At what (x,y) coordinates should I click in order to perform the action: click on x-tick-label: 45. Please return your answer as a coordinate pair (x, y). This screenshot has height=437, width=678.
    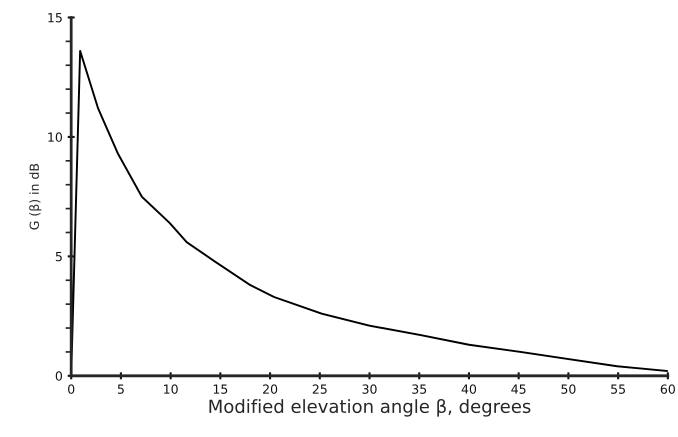
    Looking at the image, I should click on (518, 389).